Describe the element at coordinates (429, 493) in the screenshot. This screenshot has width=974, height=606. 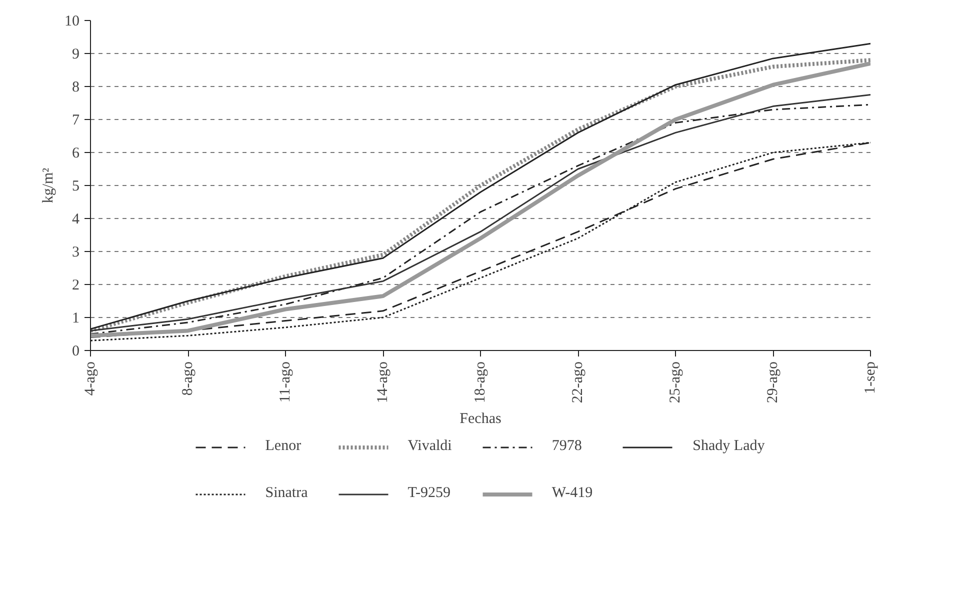
I see `legend-label: T-9259` at that location.